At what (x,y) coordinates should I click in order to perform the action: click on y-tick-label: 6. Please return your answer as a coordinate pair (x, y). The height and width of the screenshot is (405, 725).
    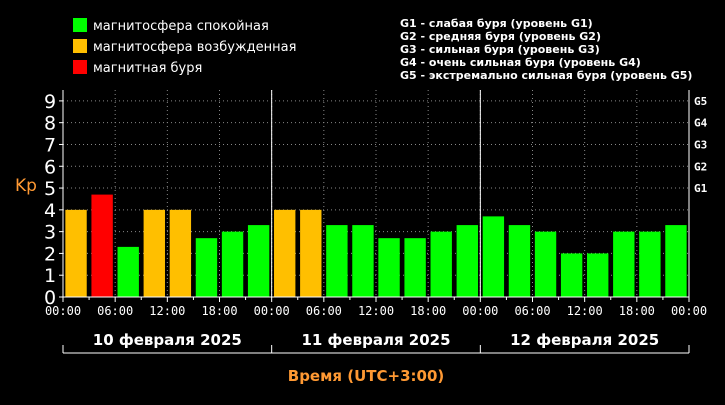
    Looking at the image, I should click on (50, 167).